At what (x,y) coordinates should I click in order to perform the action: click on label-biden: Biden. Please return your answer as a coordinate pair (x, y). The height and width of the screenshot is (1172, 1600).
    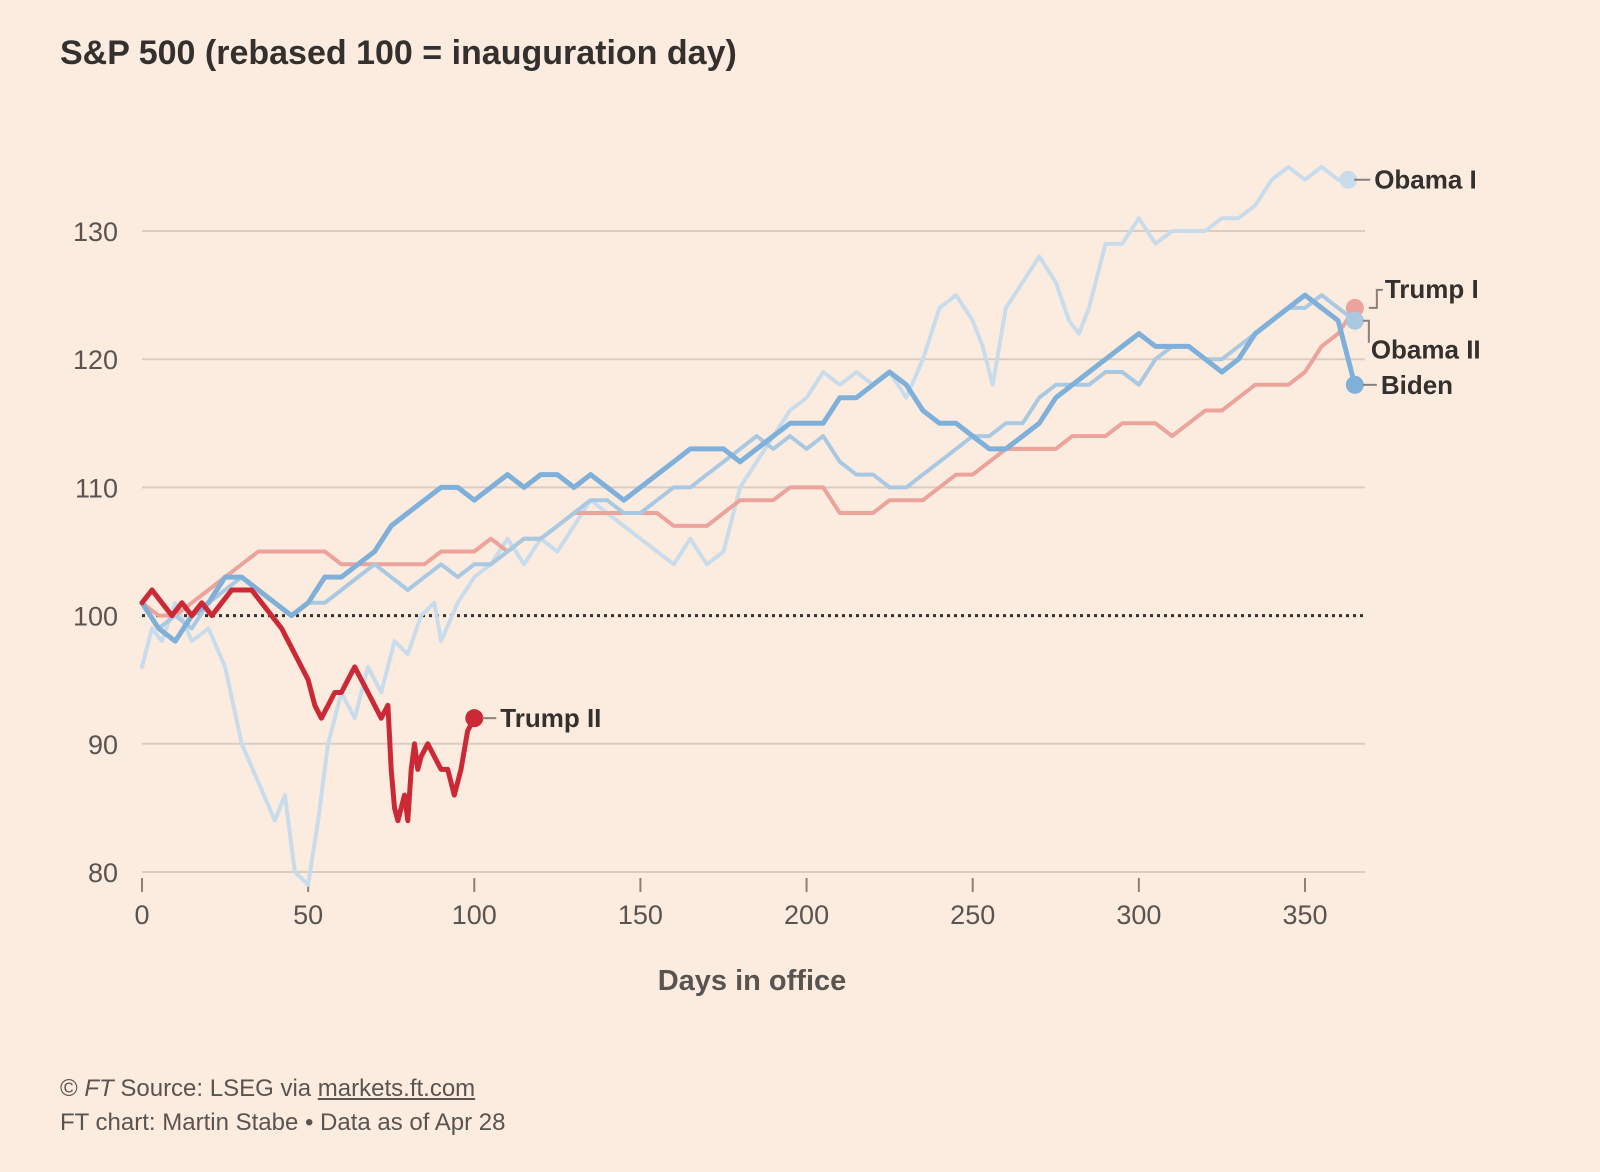
    Looking at the image, I should click on (1417, 385).